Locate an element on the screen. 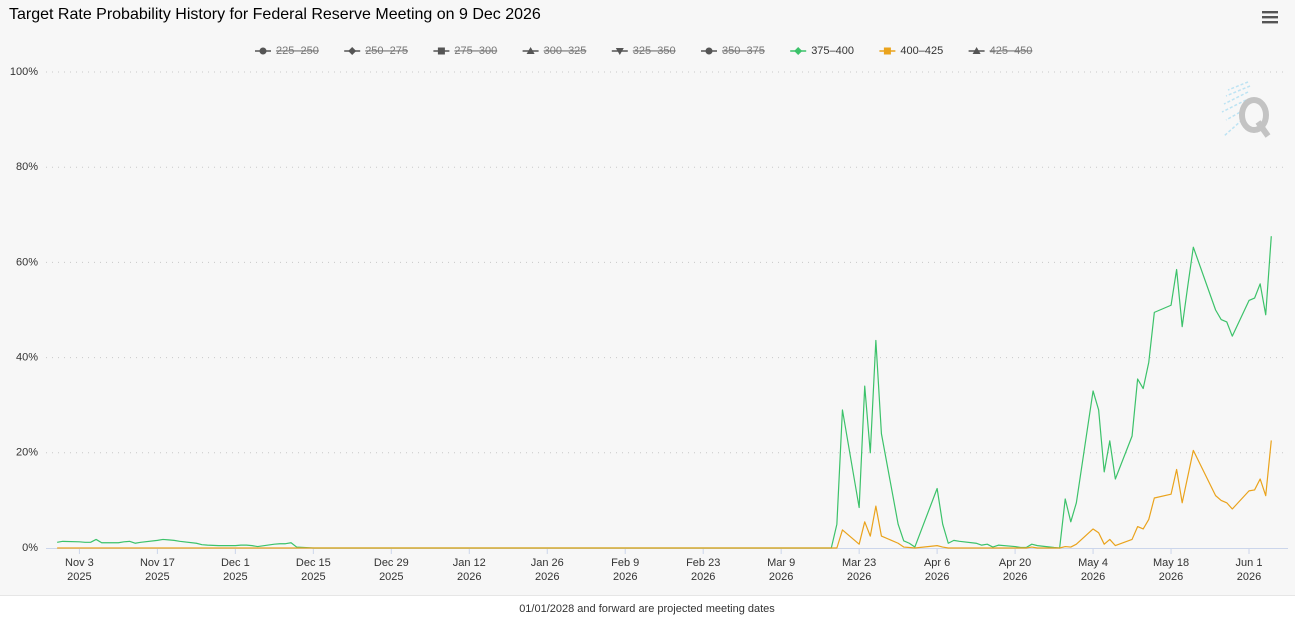 The height and width of the screenshot is (620, 1295). legend-item: 300–325 is located at coordinates (554, 51).